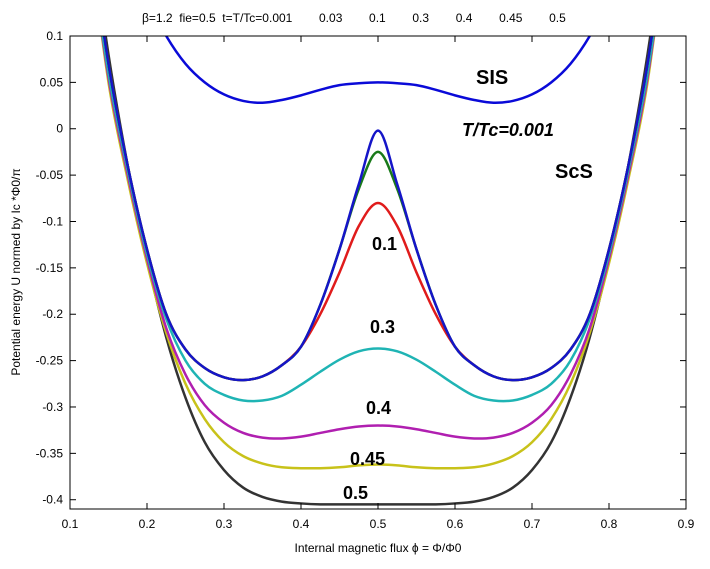  I want to click on annotation: 0.4, so click(378, 408).